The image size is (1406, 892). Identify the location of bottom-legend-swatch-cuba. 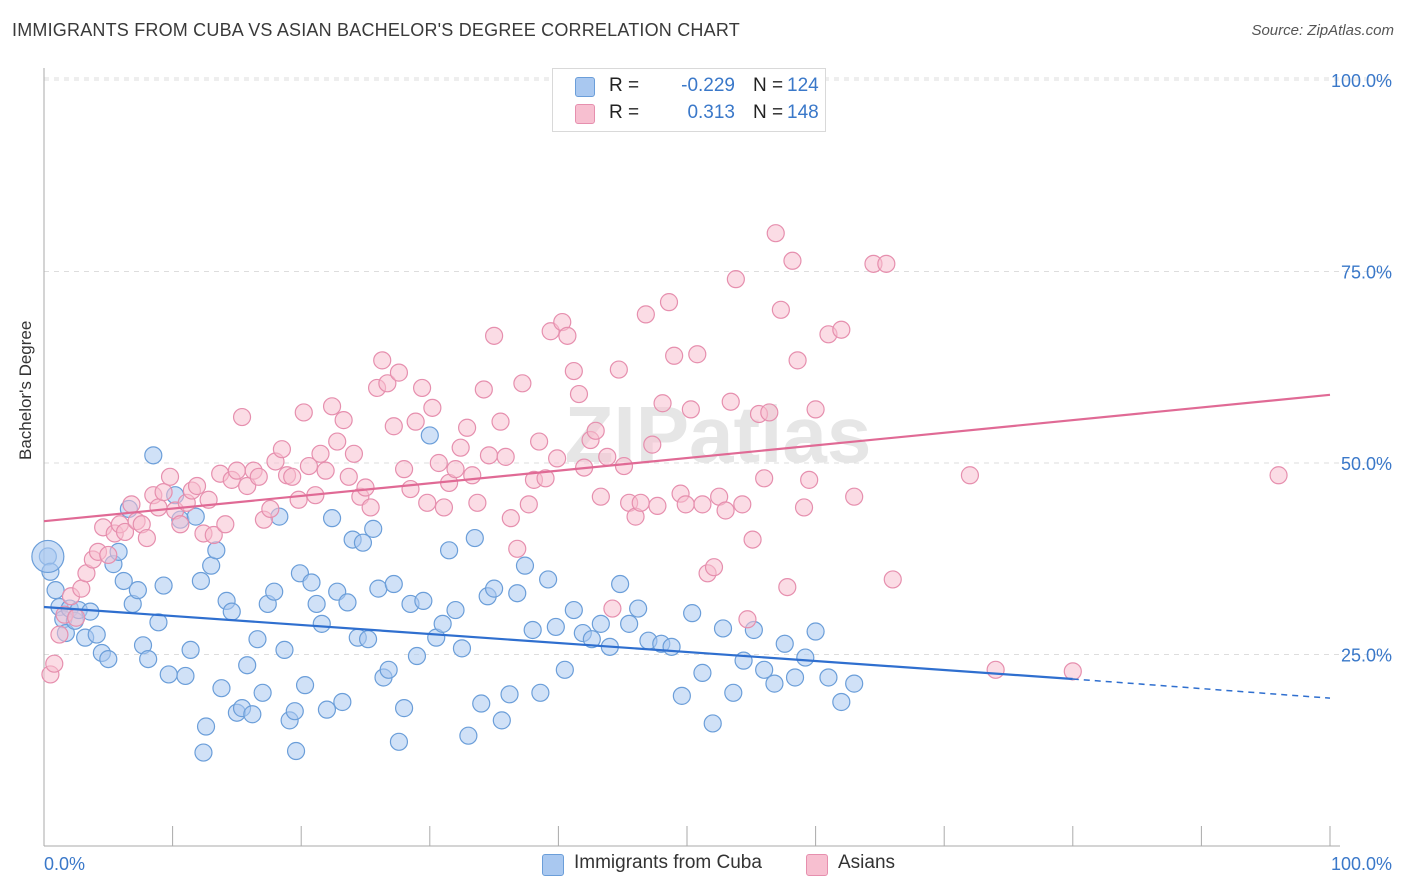
(553, 865).